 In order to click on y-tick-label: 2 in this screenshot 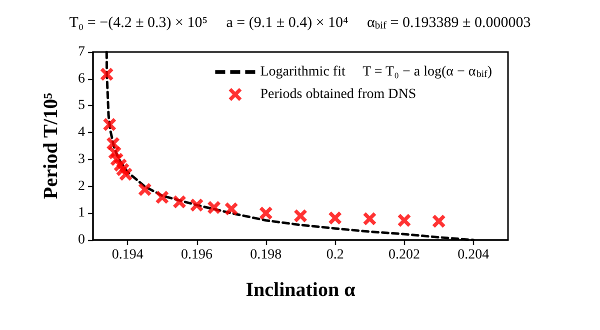, I will do `click(81, 186)`.